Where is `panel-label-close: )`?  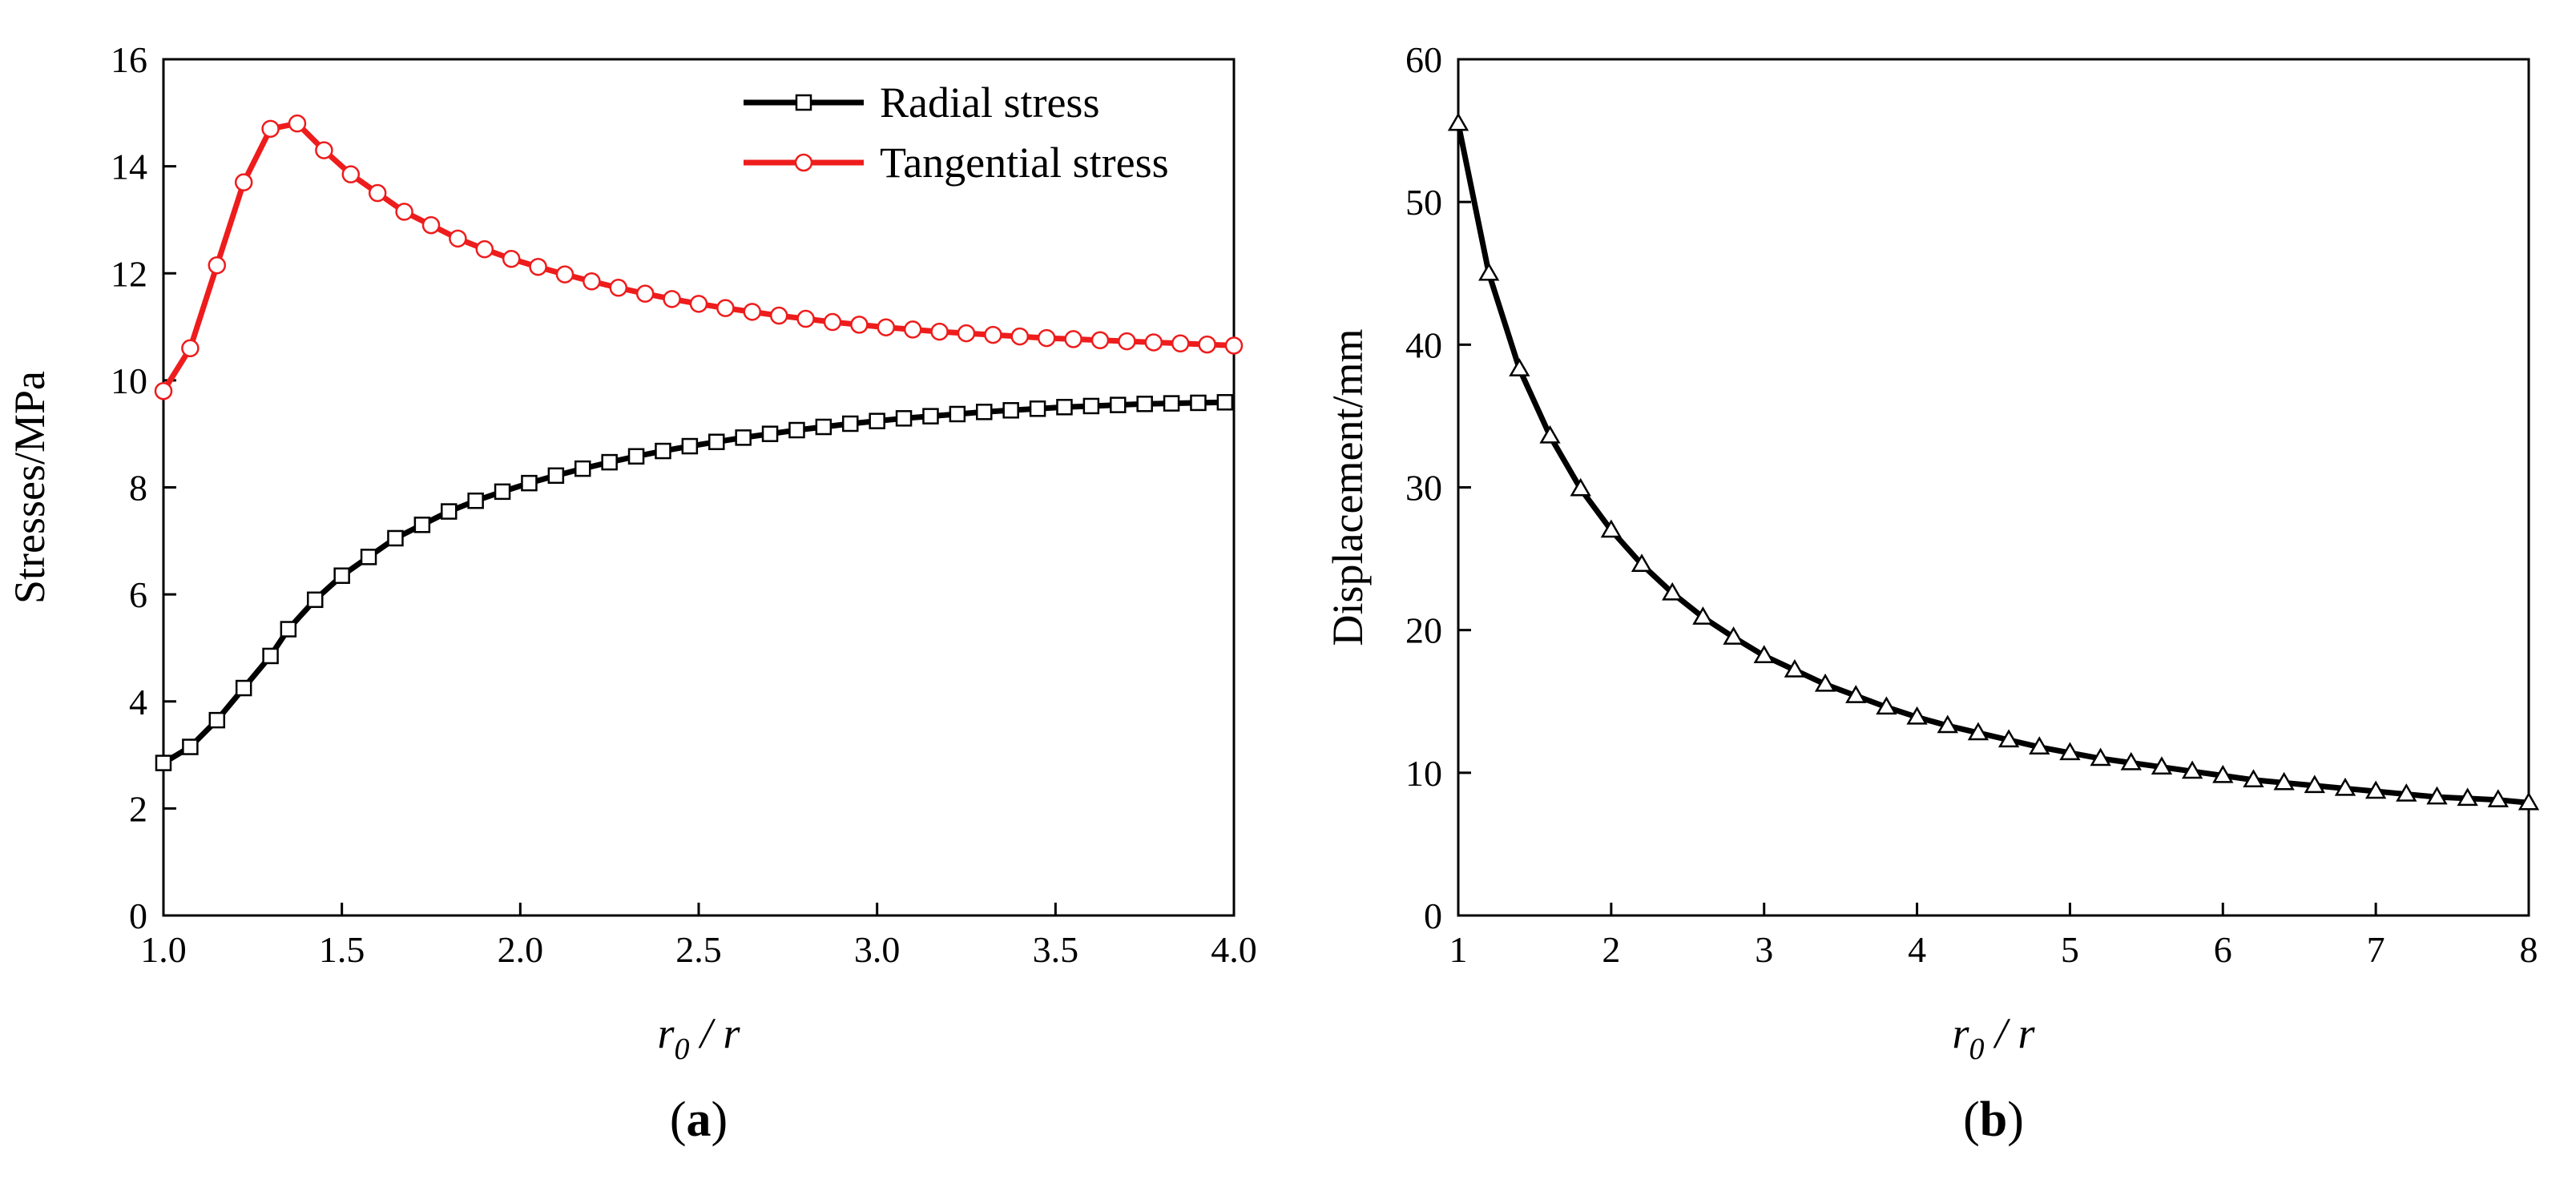
panel-label-close: ) is located at coordinates (720, 1119).